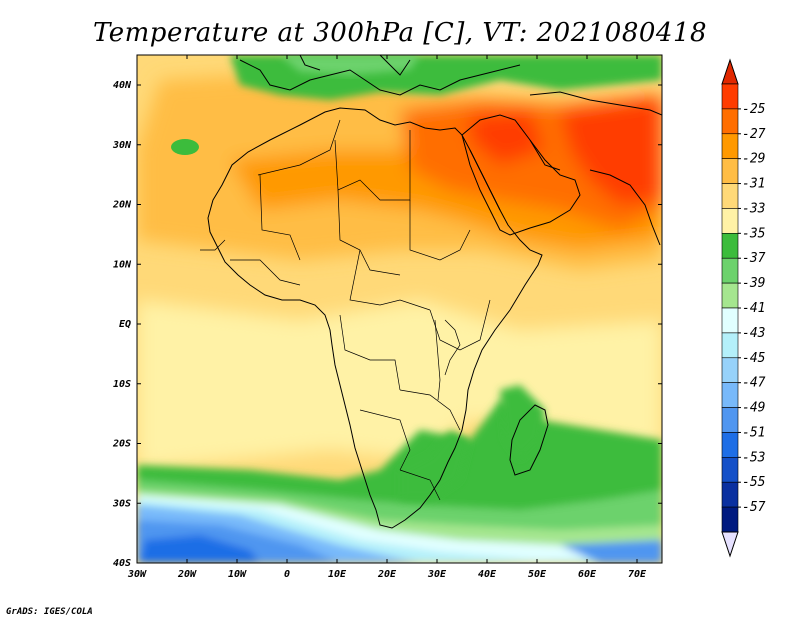 Image resolution: width=800 pixels, height=618 pixels. Describe the element at coordinates (754, 109) in the screenshot. I see `colorbar-label: -25` at that location.